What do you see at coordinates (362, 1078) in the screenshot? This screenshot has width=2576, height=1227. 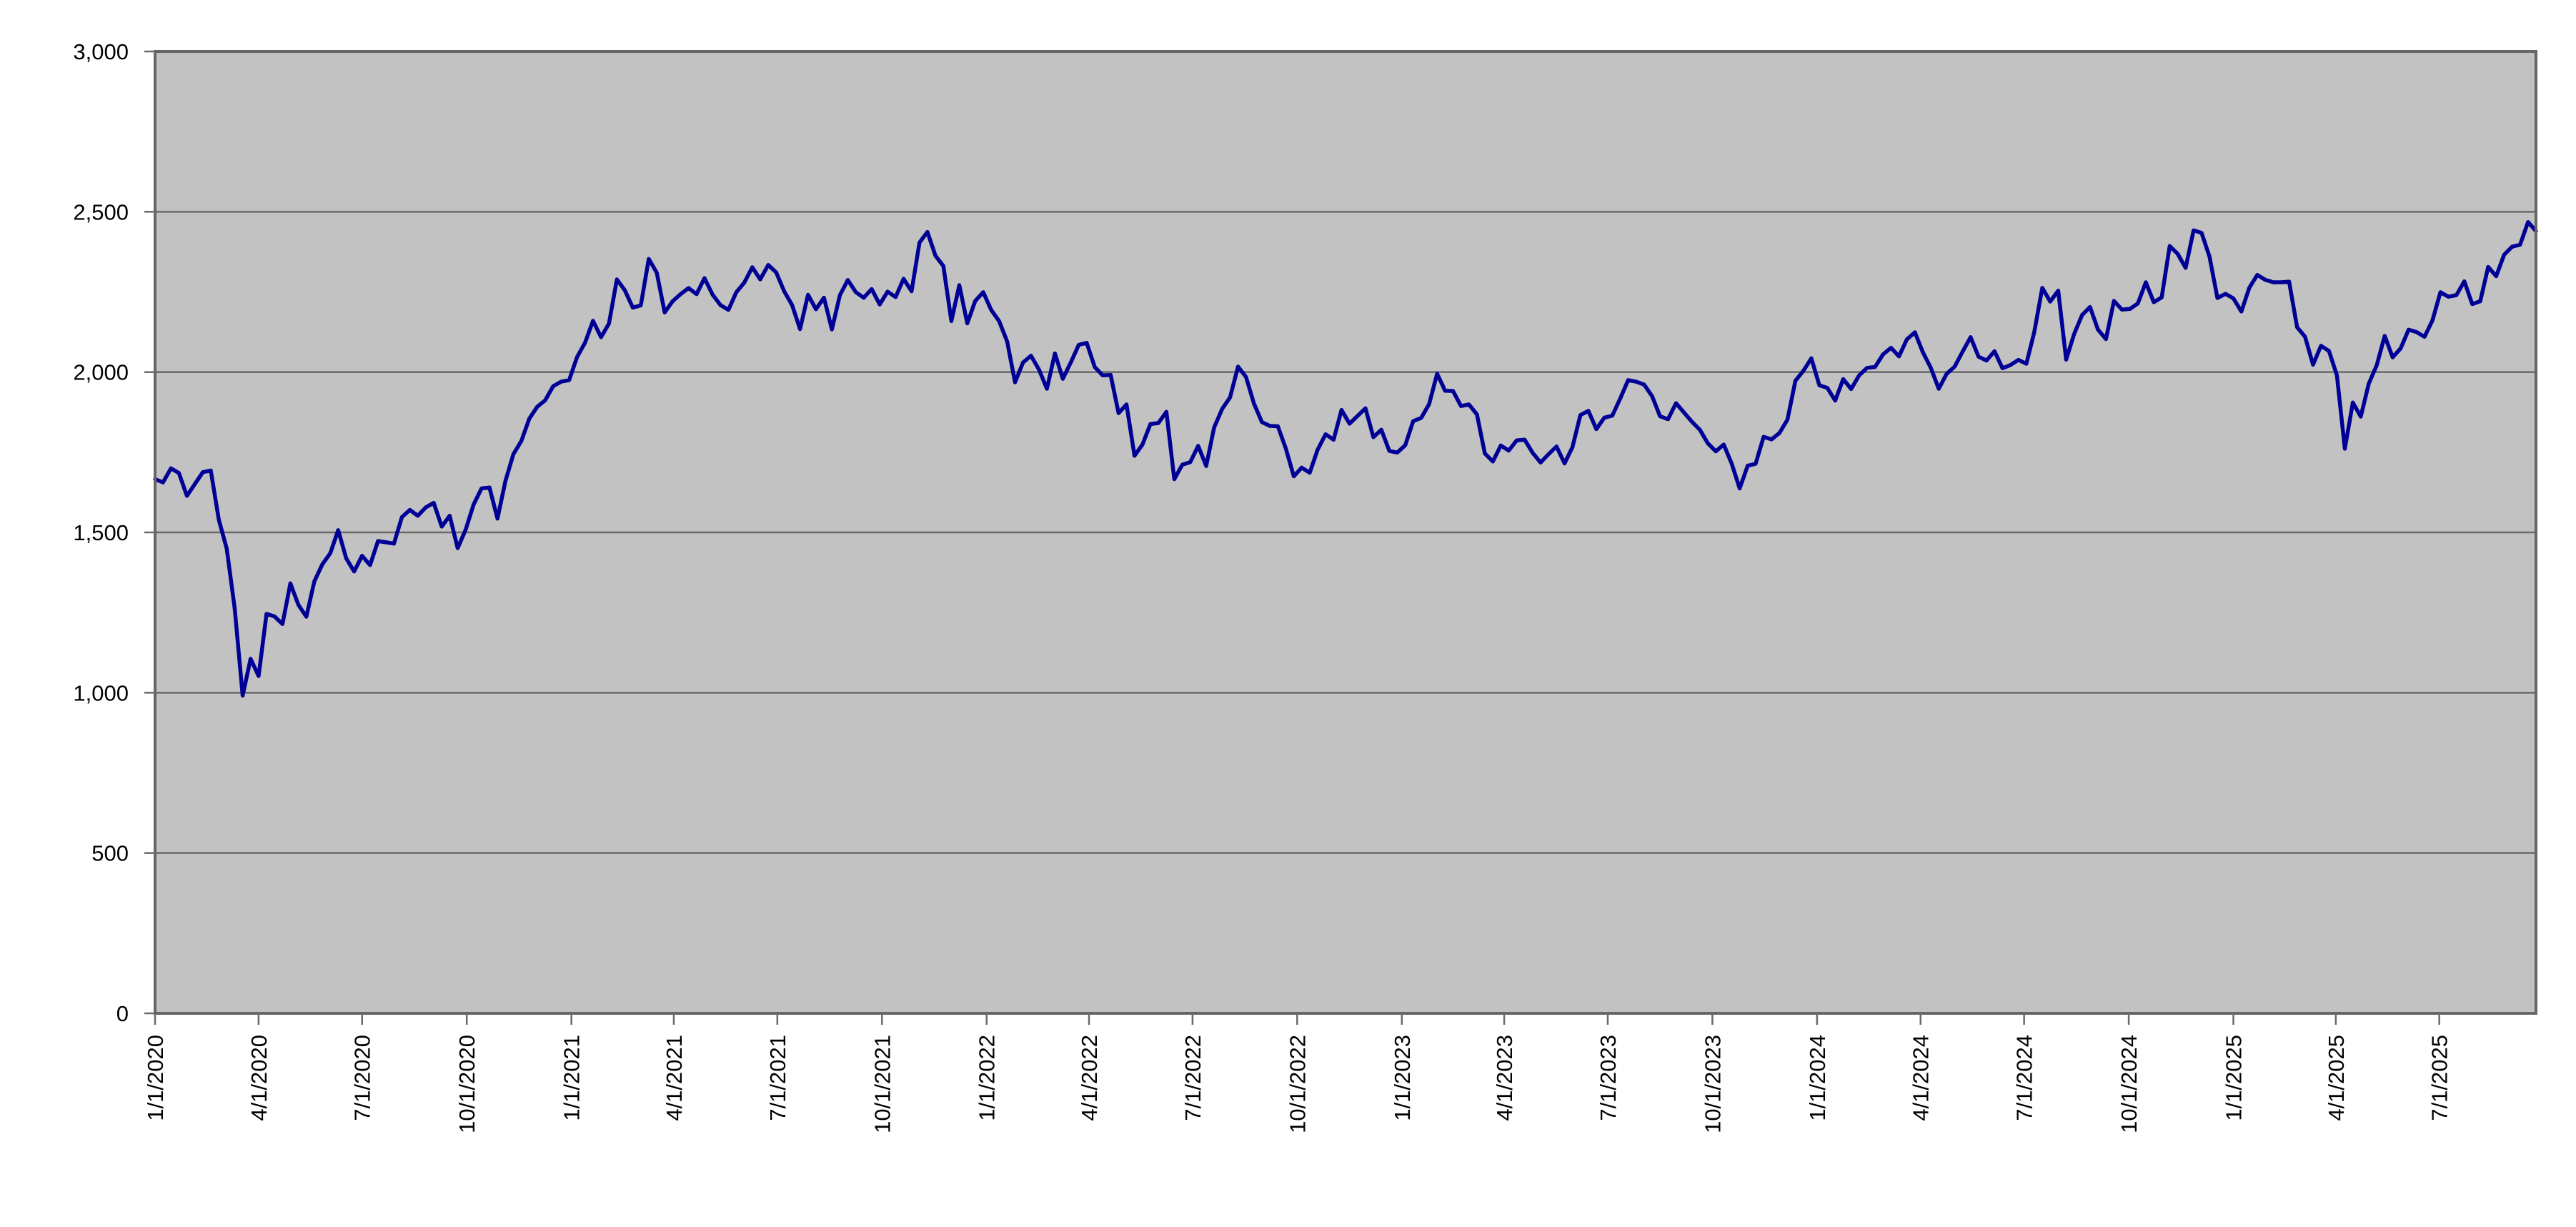 I see `x-axis-label: 7/1/2020` at bounding box center [362, 1078].